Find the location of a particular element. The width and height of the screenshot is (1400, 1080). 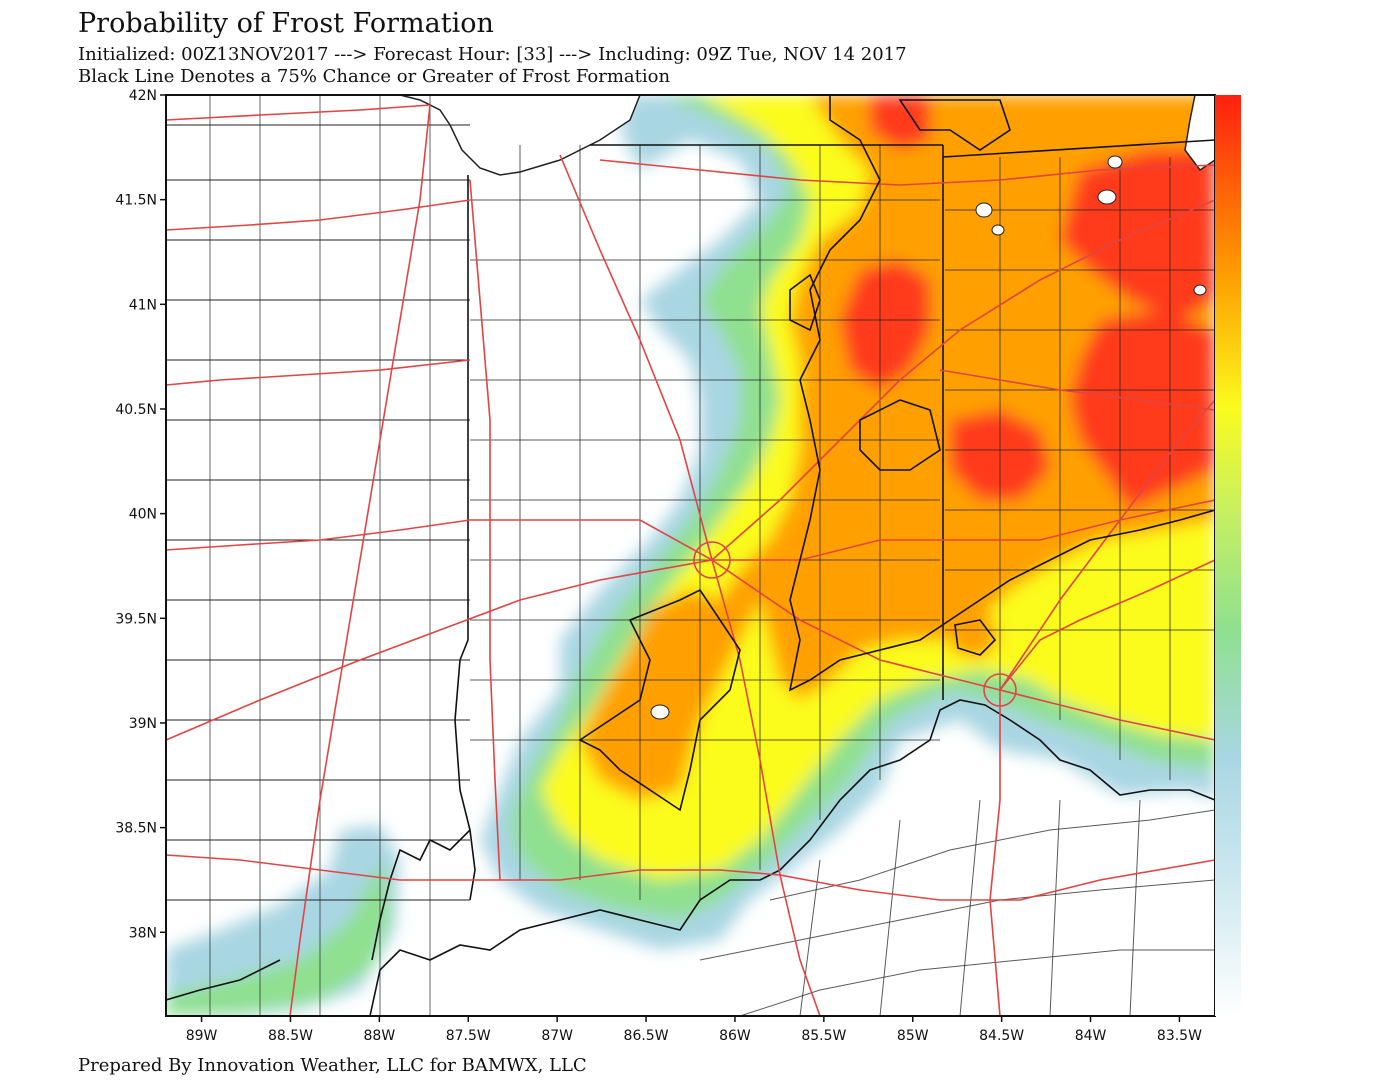

shade-red-top is located at coordinates (900, 122).